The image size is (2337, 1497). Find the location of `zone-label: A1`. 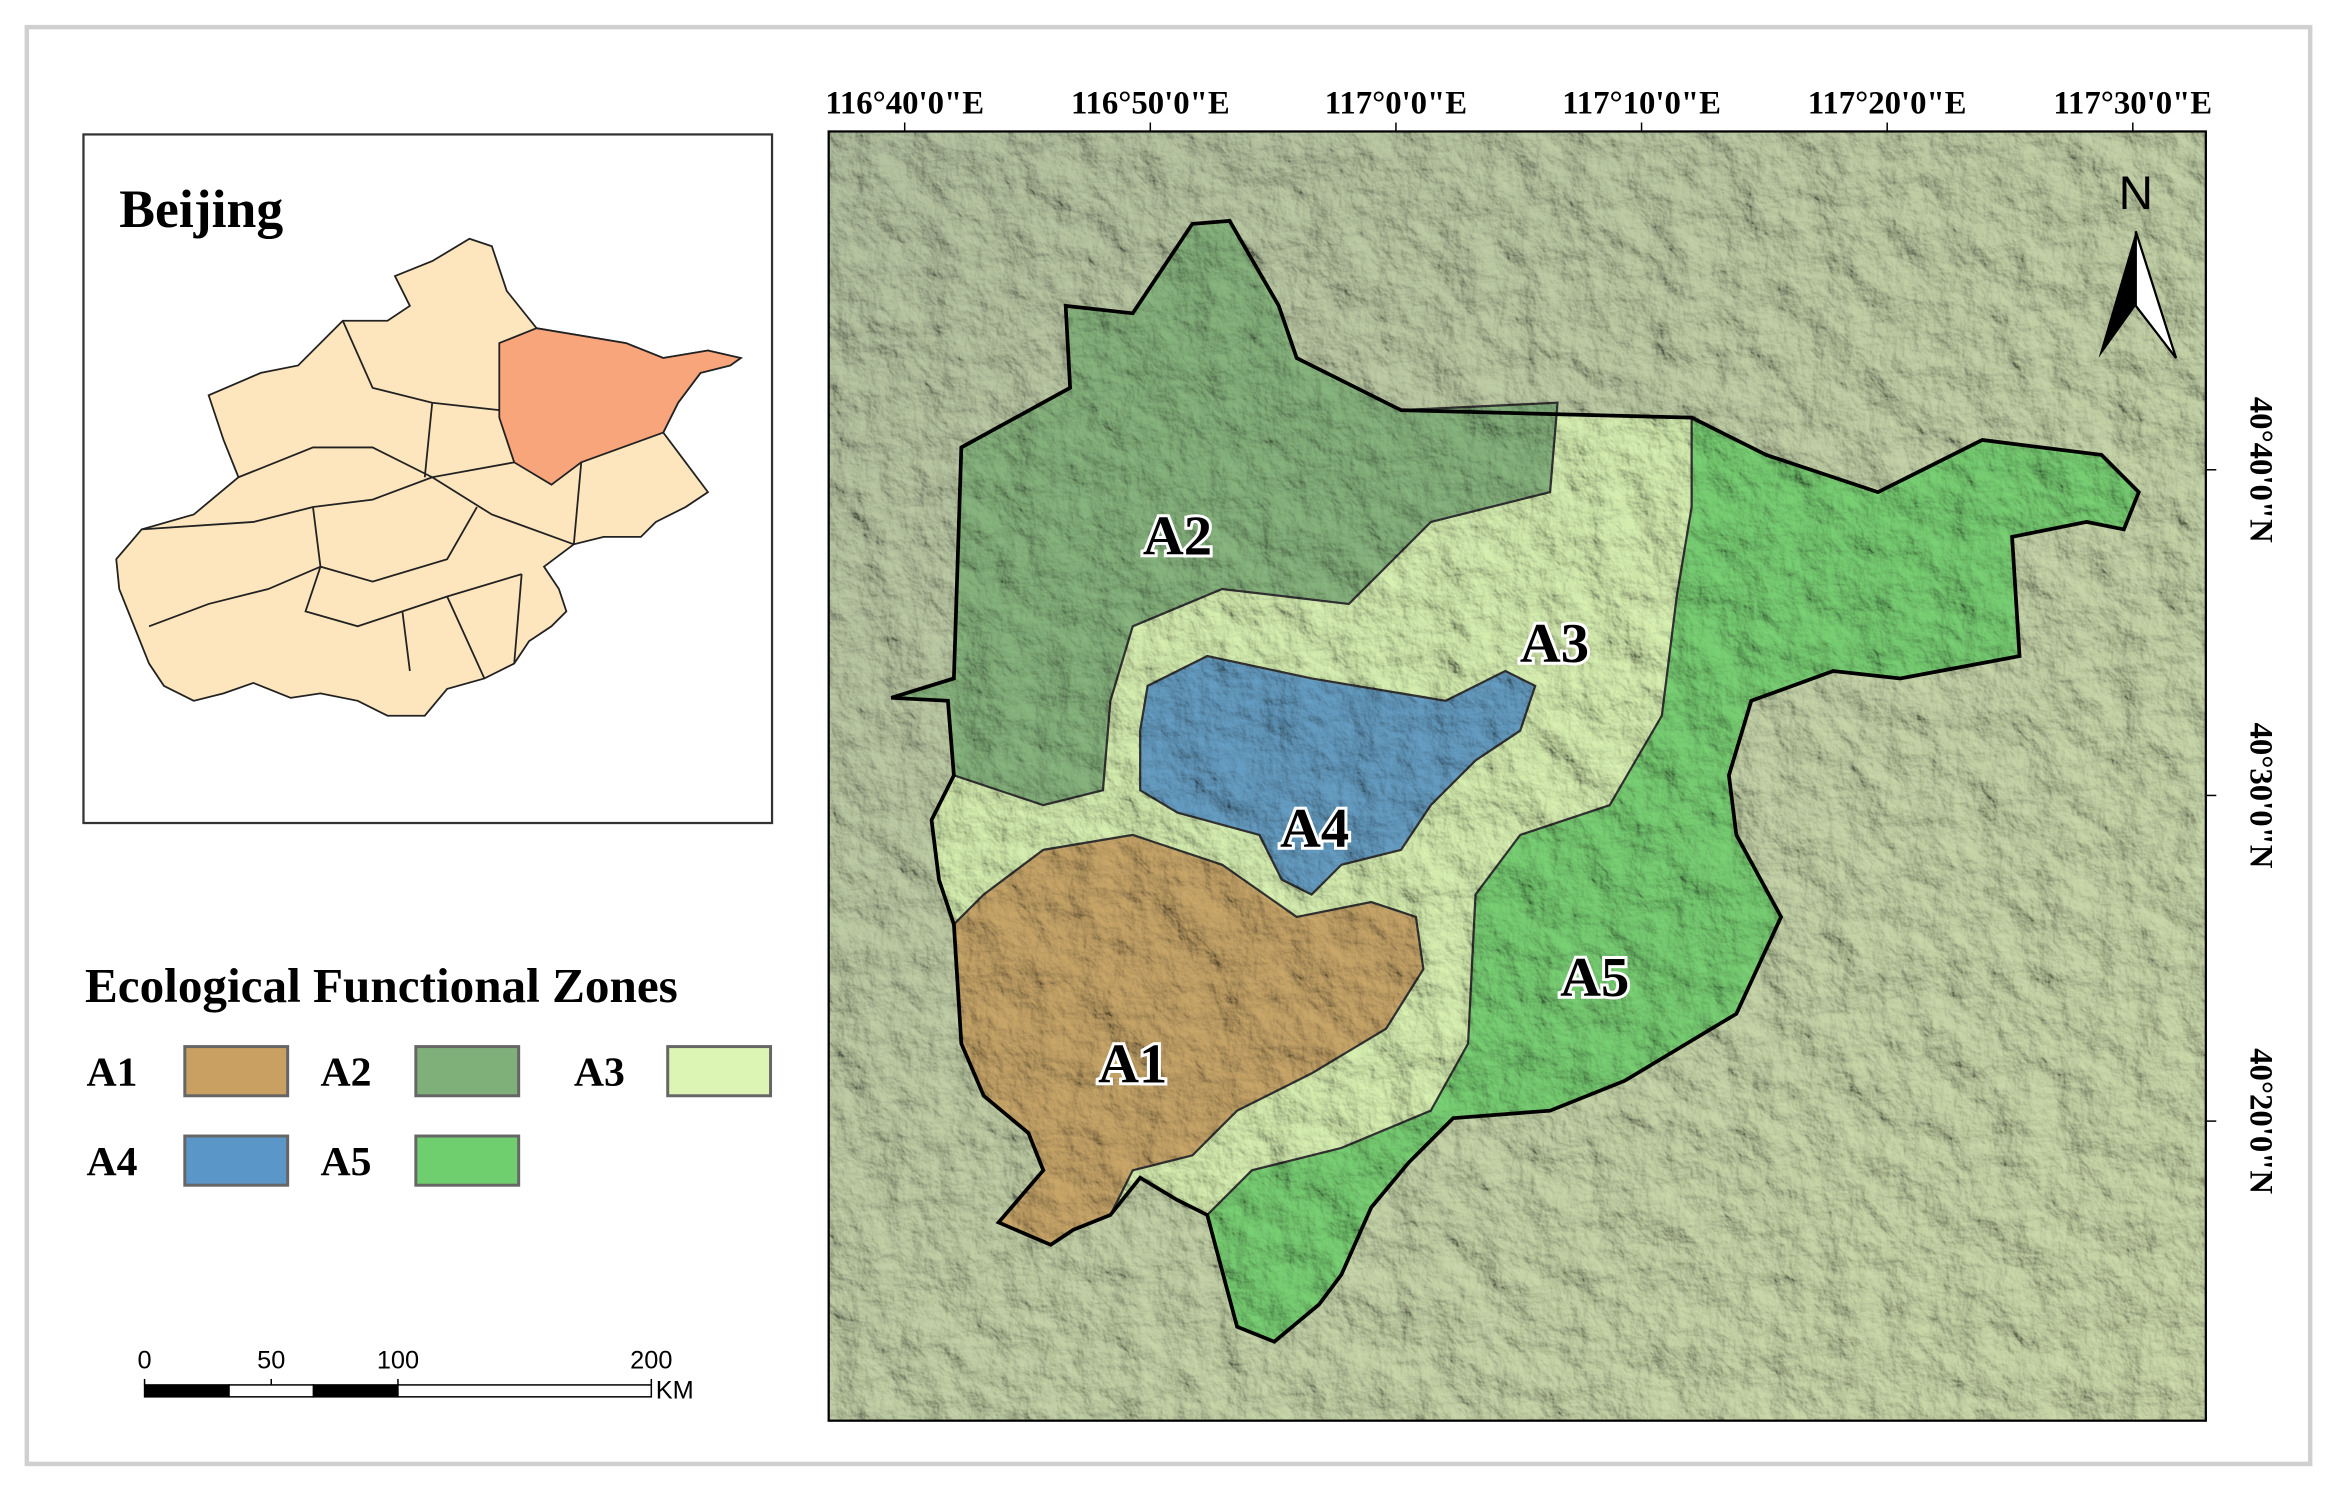

zone-label: A1 is located at coordinates (1132, 1064).